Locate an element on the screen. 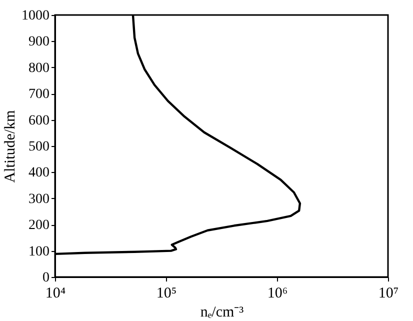  x-axis-title: nₑ/cm⁻³ is located at coordinates (222, 312).